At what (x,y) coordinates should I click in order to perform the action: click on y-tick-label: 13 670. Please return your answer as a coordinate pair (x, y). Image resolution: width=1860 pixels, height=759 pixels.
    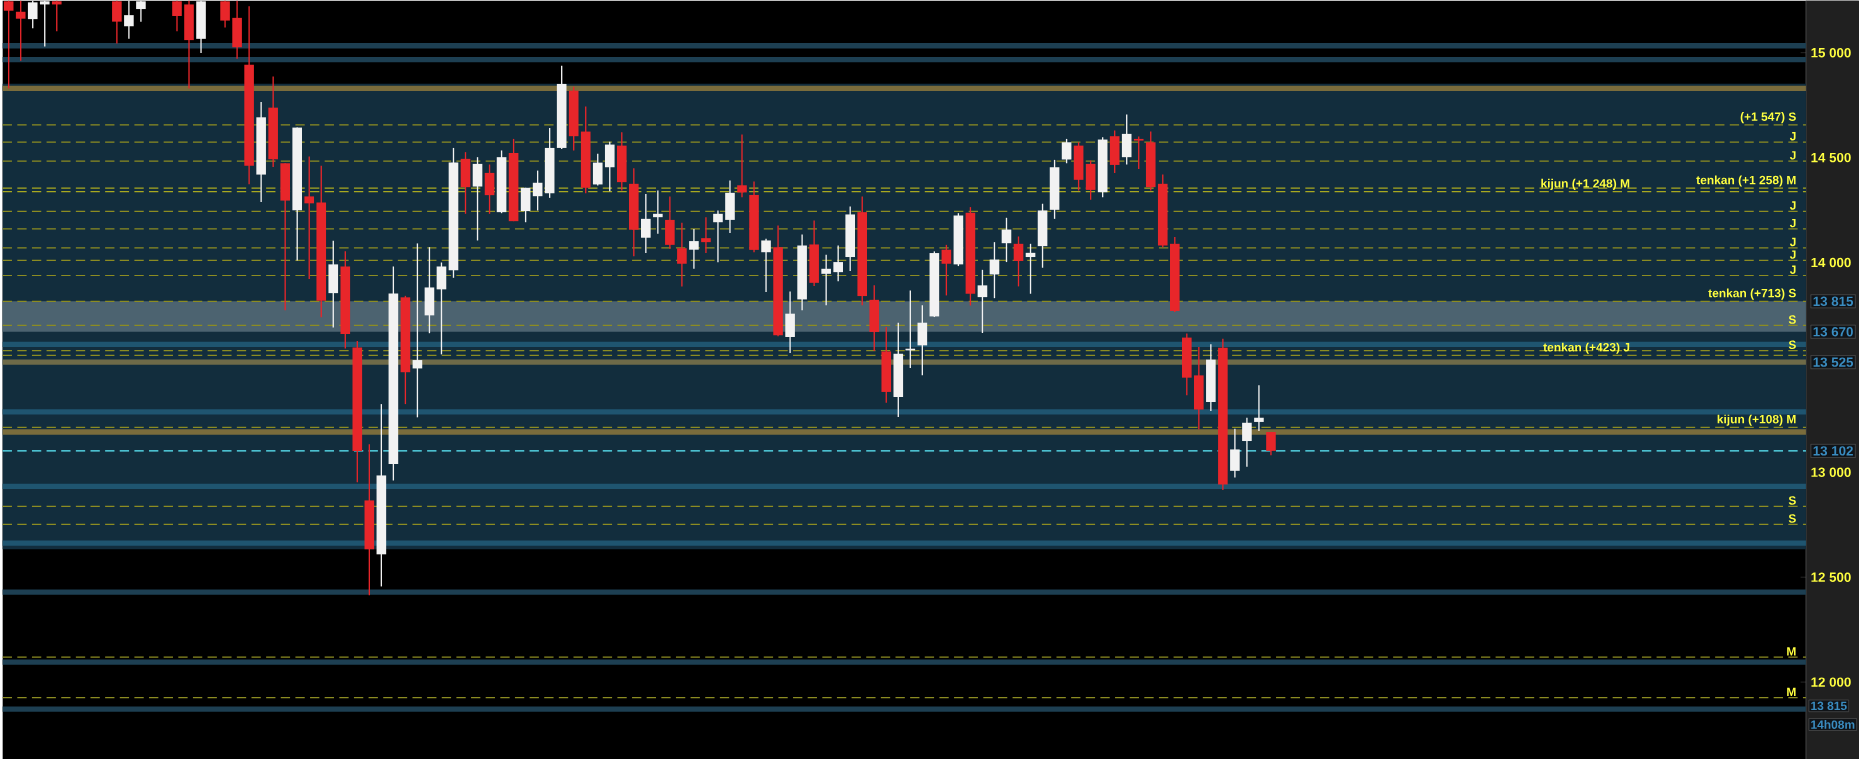
    Looking at the image, I should click on (1833, 331).